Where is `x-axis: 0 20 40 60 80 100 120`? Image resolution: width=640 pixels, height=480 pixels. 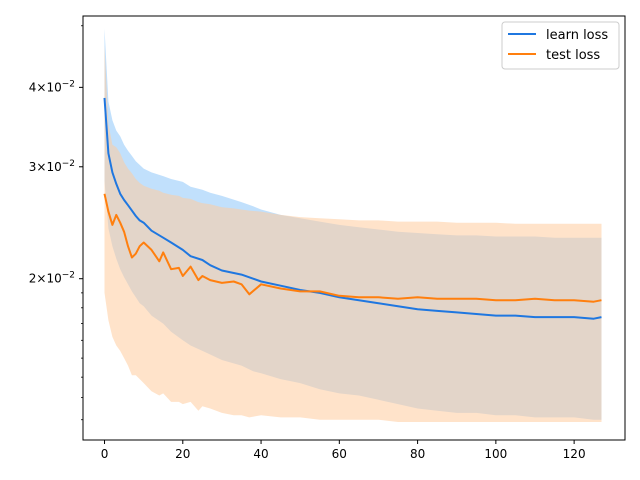
x-axis: 0 20 40 60 80 100 120 is located at coordinates (343, 450).